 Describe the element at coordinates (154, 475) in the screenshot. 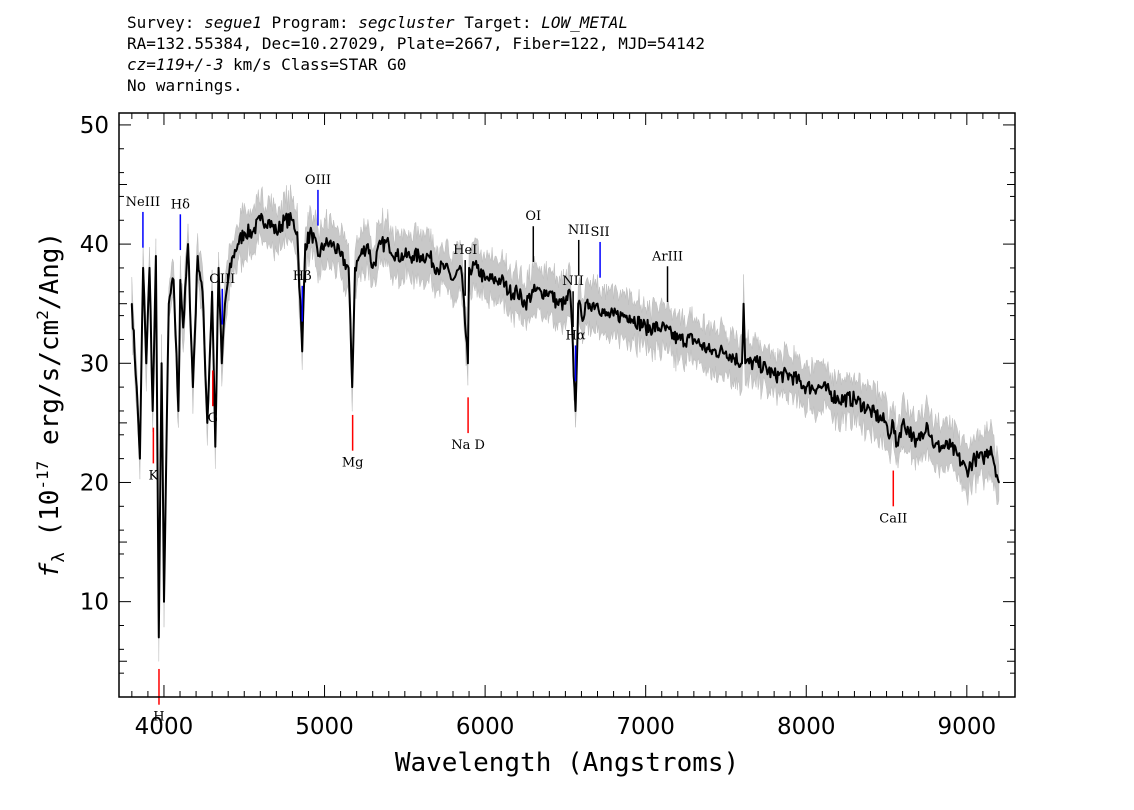

I see `line-label-12: K` at that location.